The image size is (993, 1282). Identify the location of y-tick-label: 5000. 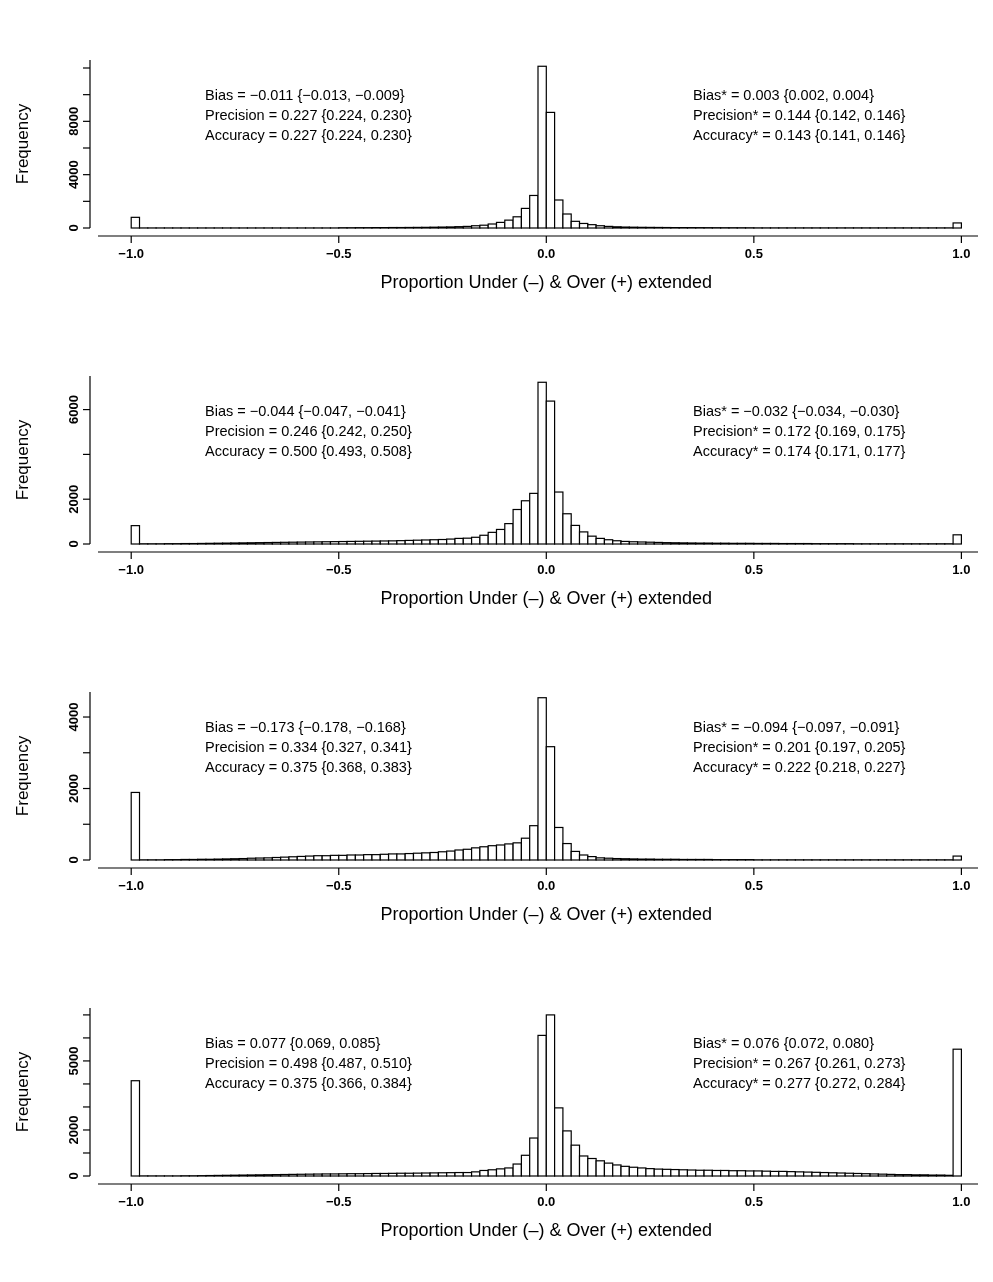
(73, 1061).